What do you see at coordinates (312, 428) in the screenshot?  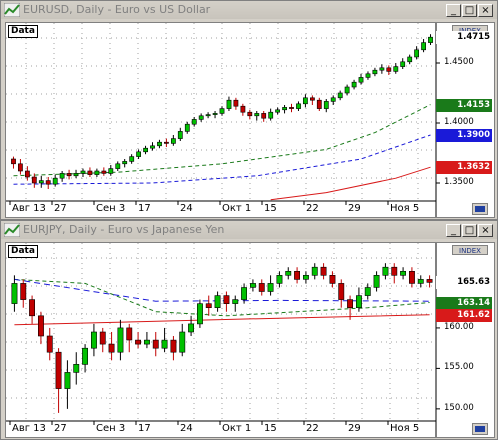 I see `x-tick-label: 22` at bounding box center [312, 428].